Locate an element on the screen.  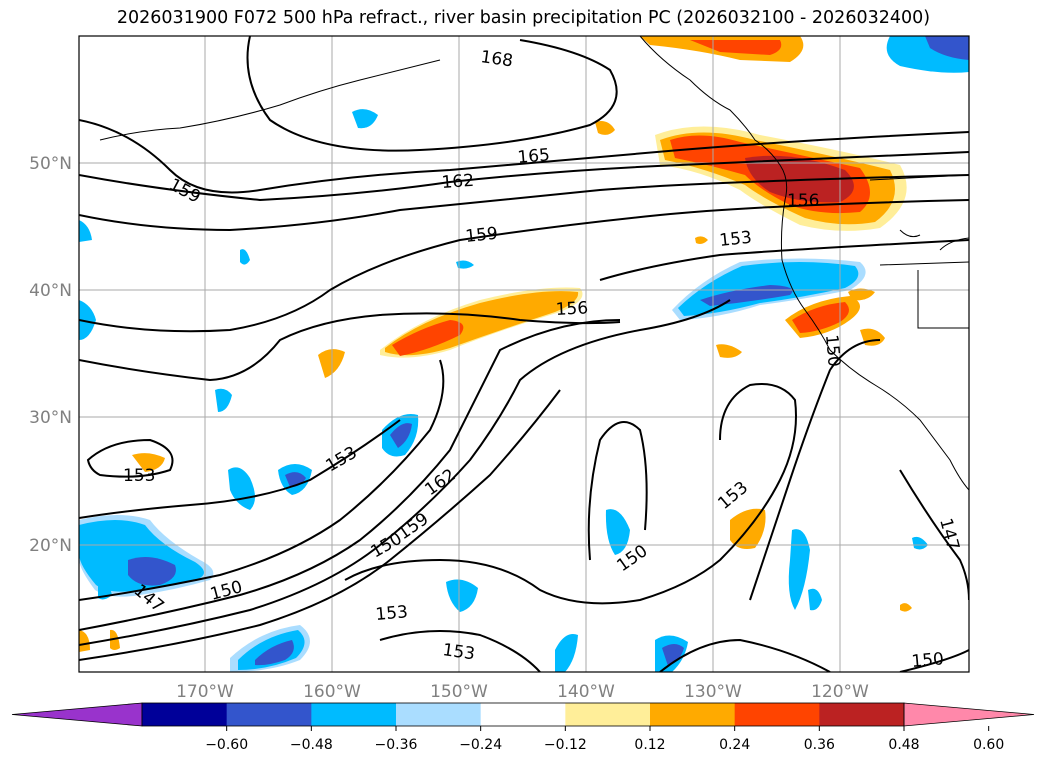
colorbar-tick-label: 0.36 is located at coordinates (819, 745).